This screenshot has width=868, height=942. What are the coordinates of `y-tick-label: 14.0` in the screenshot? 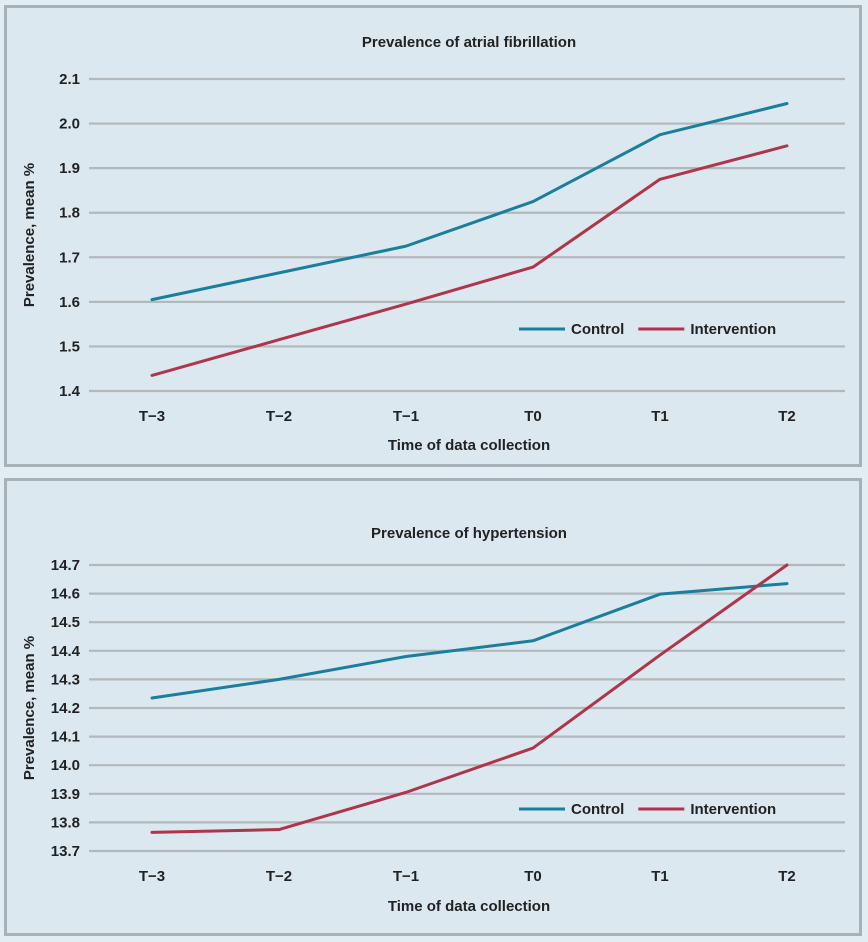 It's located at (65, 765).